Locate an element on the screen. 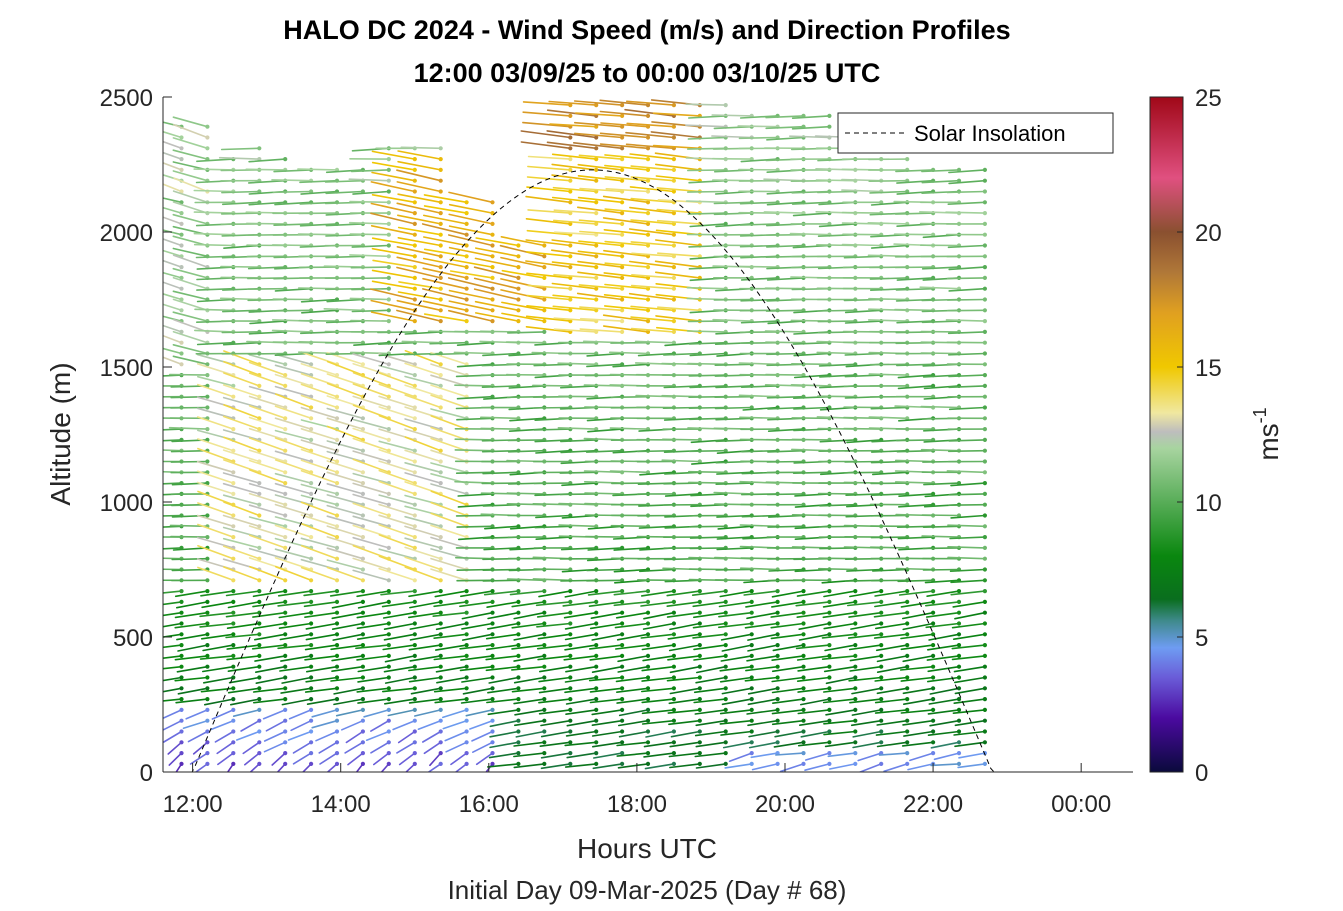 Image resolution: width=1343 pixels, height=911 pixels. colorbar-unit-exponent: -1 is located at coordinates (1260, 415).